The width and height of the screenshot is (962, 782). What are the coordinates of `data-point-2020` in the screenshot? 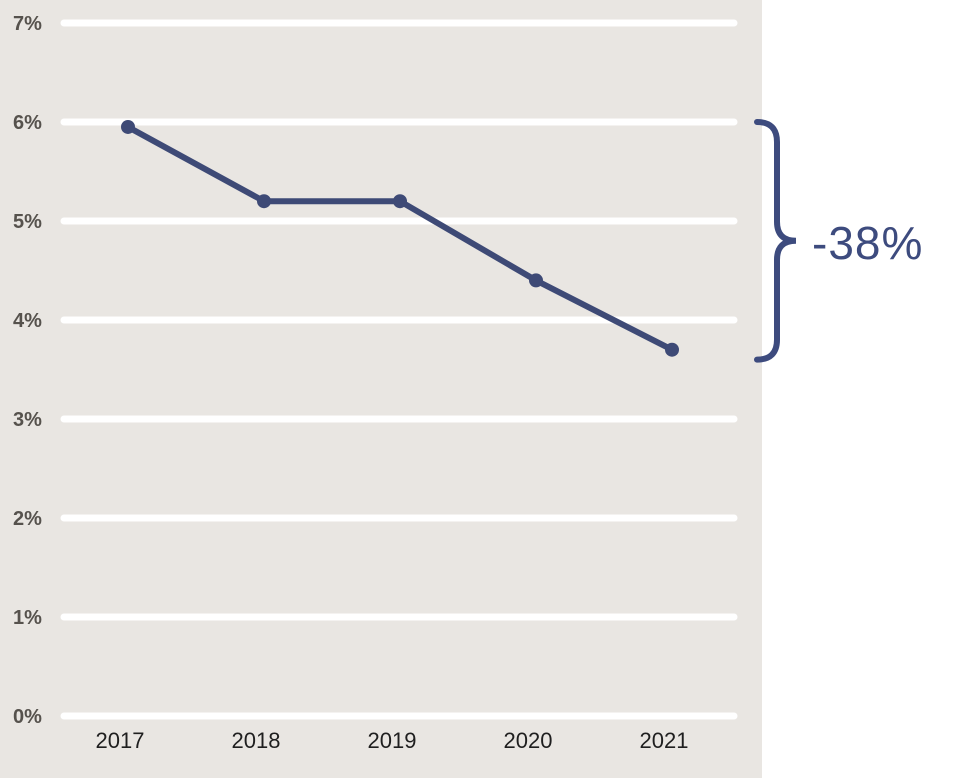 It's located at (536, 280).